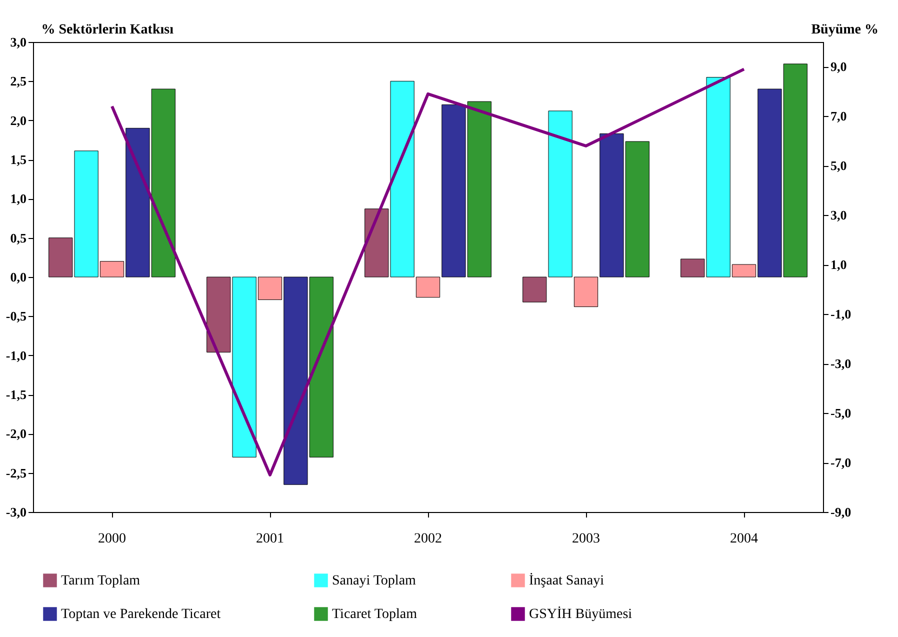 The image size is (898, 637). I want to click on x-tick-label: 2001, so click(270, 539).